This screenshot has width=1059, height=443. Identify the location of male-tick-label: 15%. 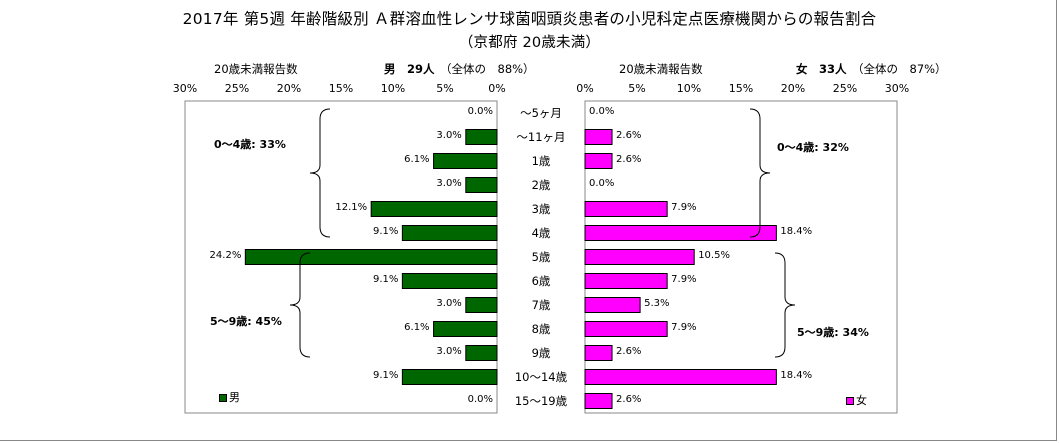
(341, 88).